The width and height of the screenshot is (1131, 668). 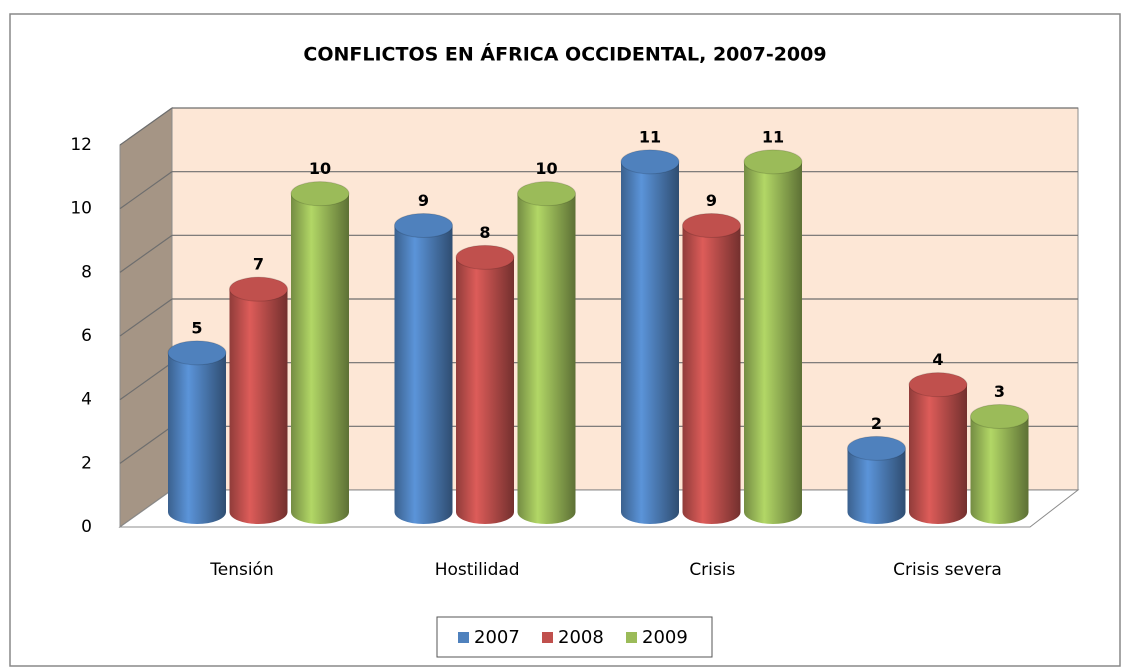 I want to click on y-tick-label: 12, so click(x=81, y=145).